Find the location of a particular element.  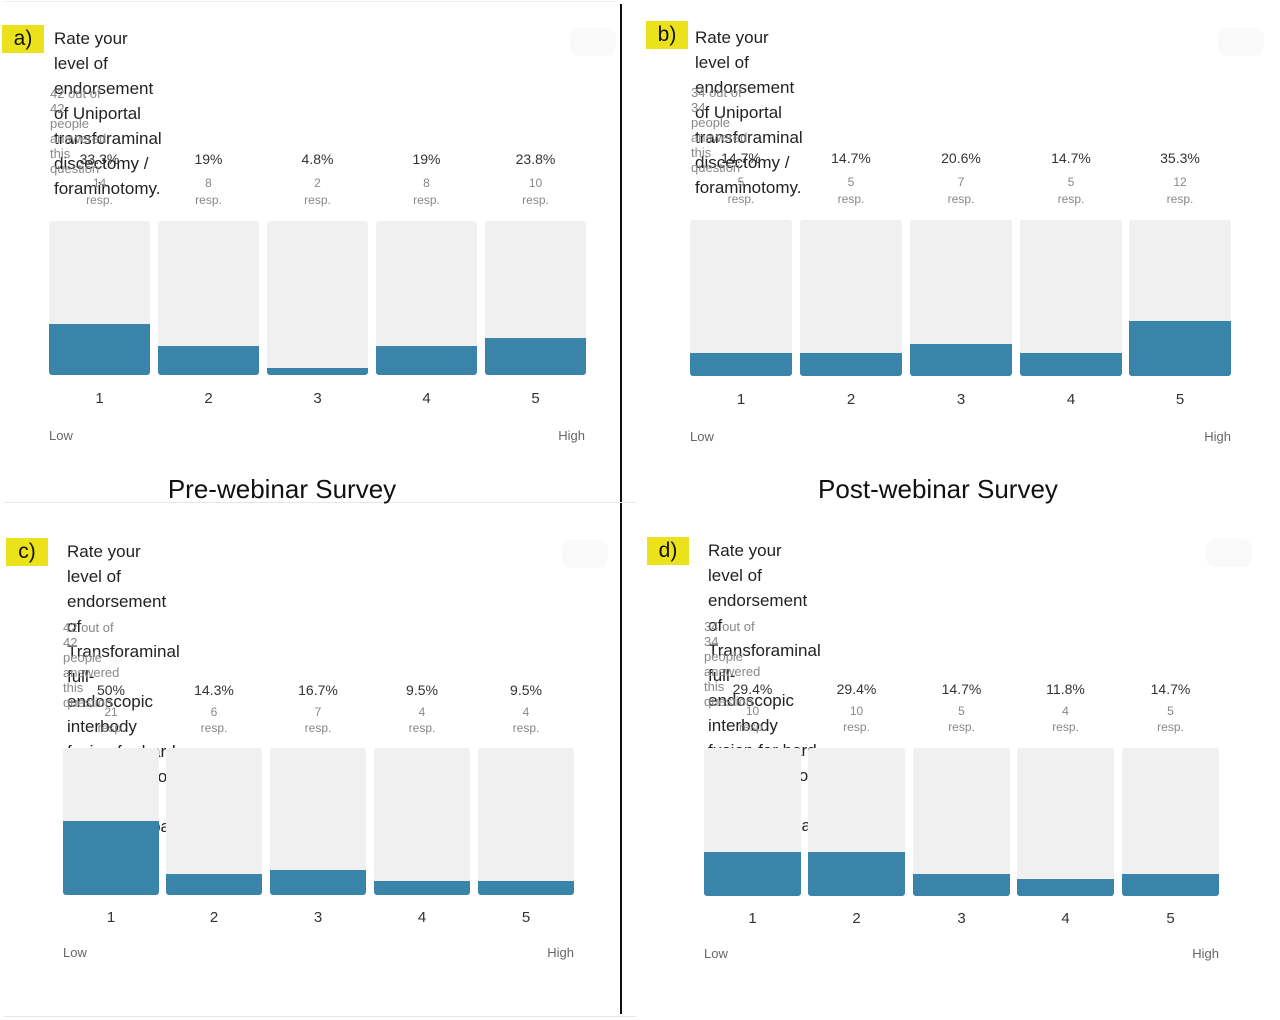

percent-label: 23.8% is located at coordinates (535, 159).